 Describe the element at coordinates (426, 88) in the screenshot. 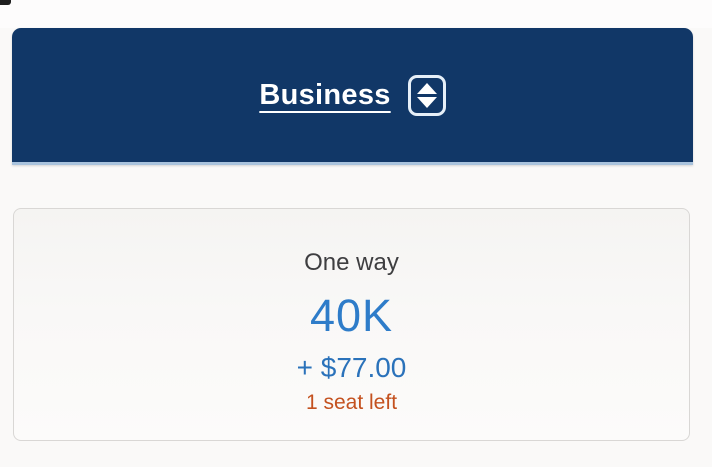

I see `arrow-up-glyph` at that location.